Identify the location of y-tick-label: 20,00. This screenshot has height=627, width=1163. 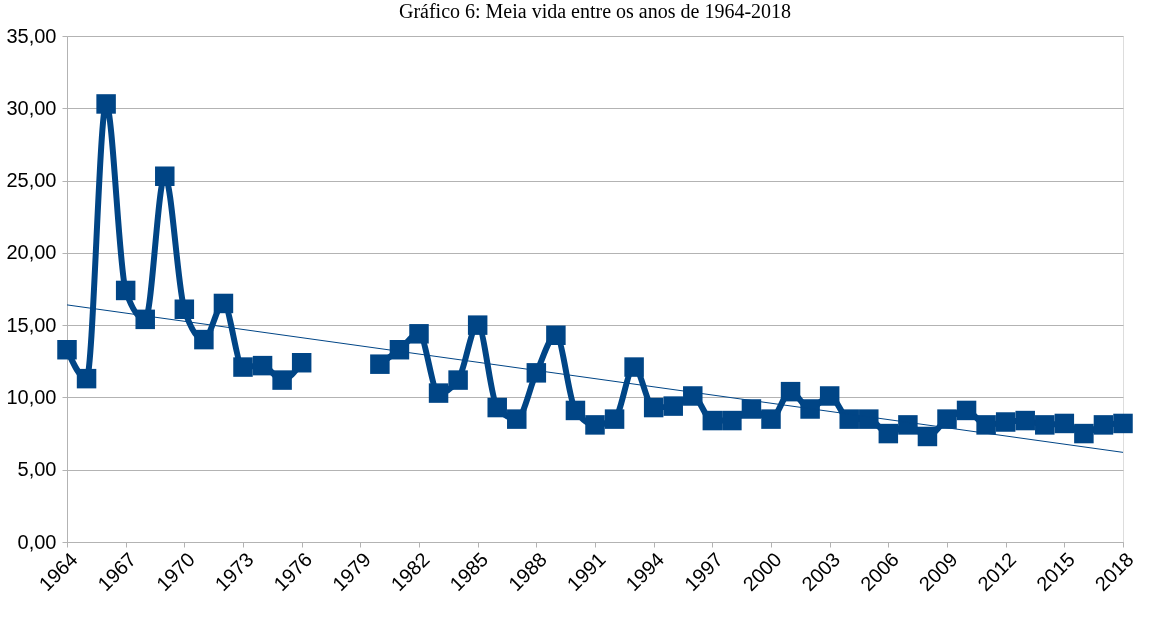
(31, 252).